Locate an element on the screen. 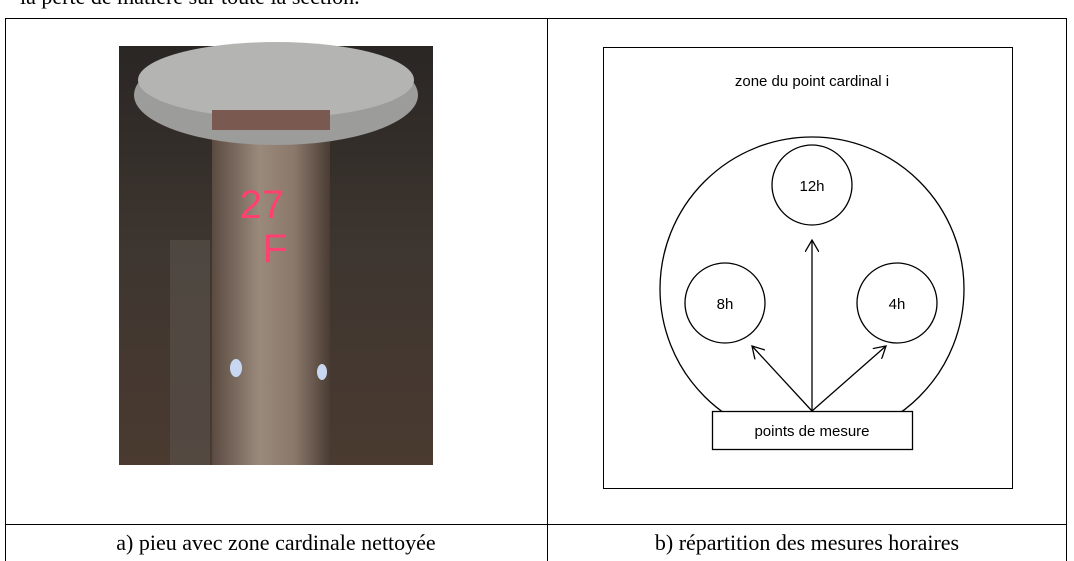  pile-marking: 27 is located at coordinates (262, 205).